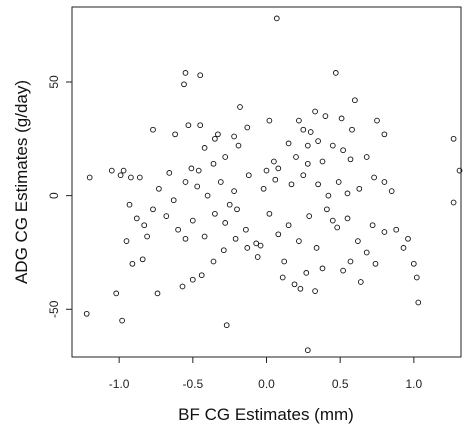  Describe the element at coordinates (414, 384) in the screenshot. I see `x-tick-label: 1.0` at that location.